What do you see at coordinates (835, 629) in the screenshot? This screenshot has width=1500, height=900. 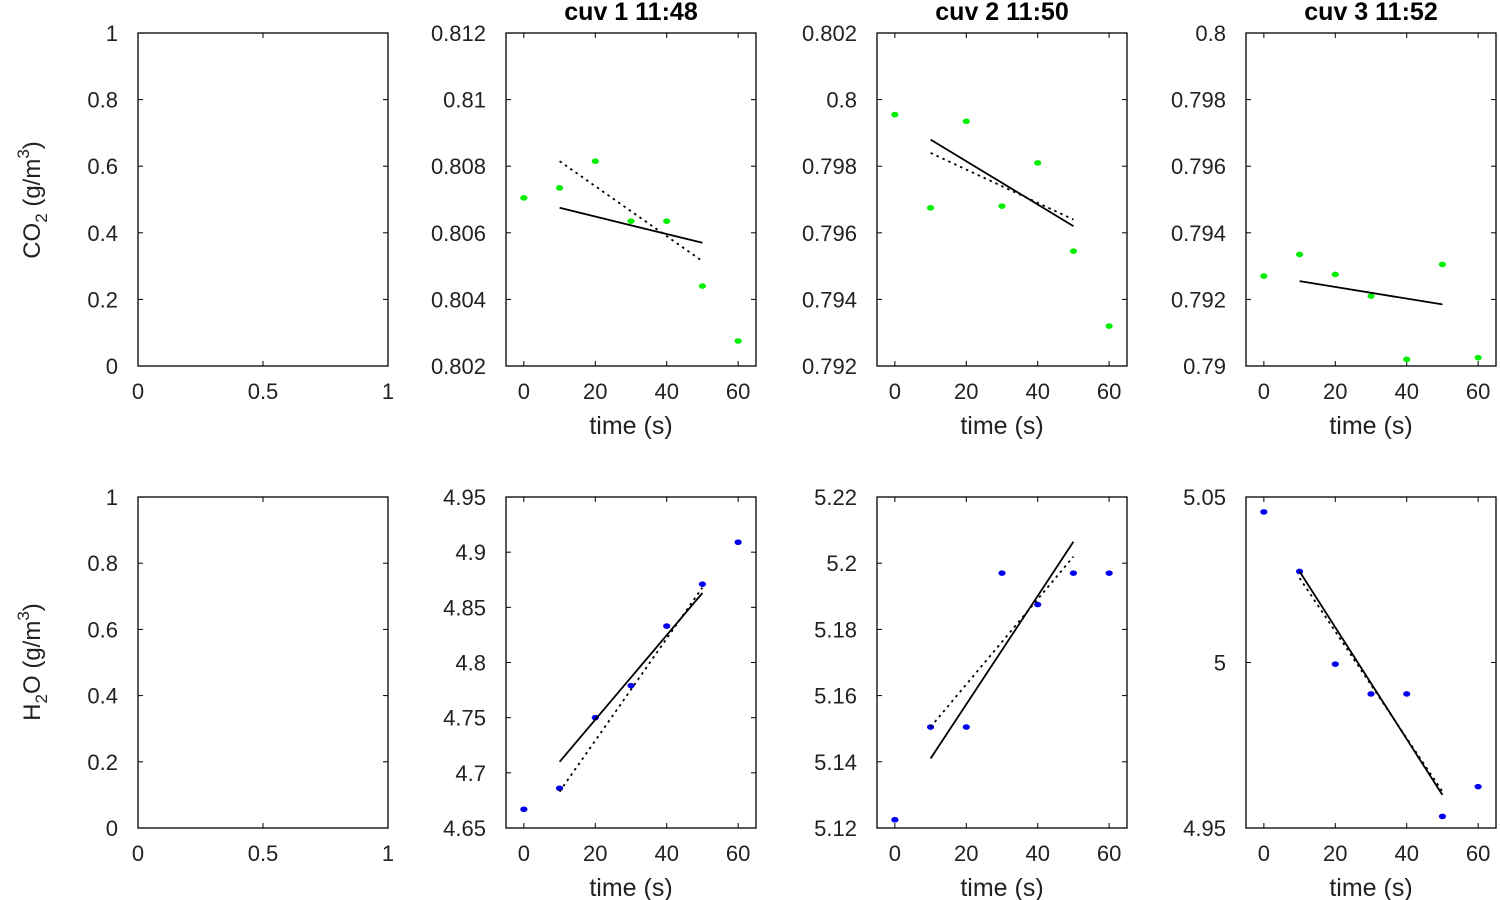 I see `y-tick-label: 5.18` at bounding box center [835, 629].